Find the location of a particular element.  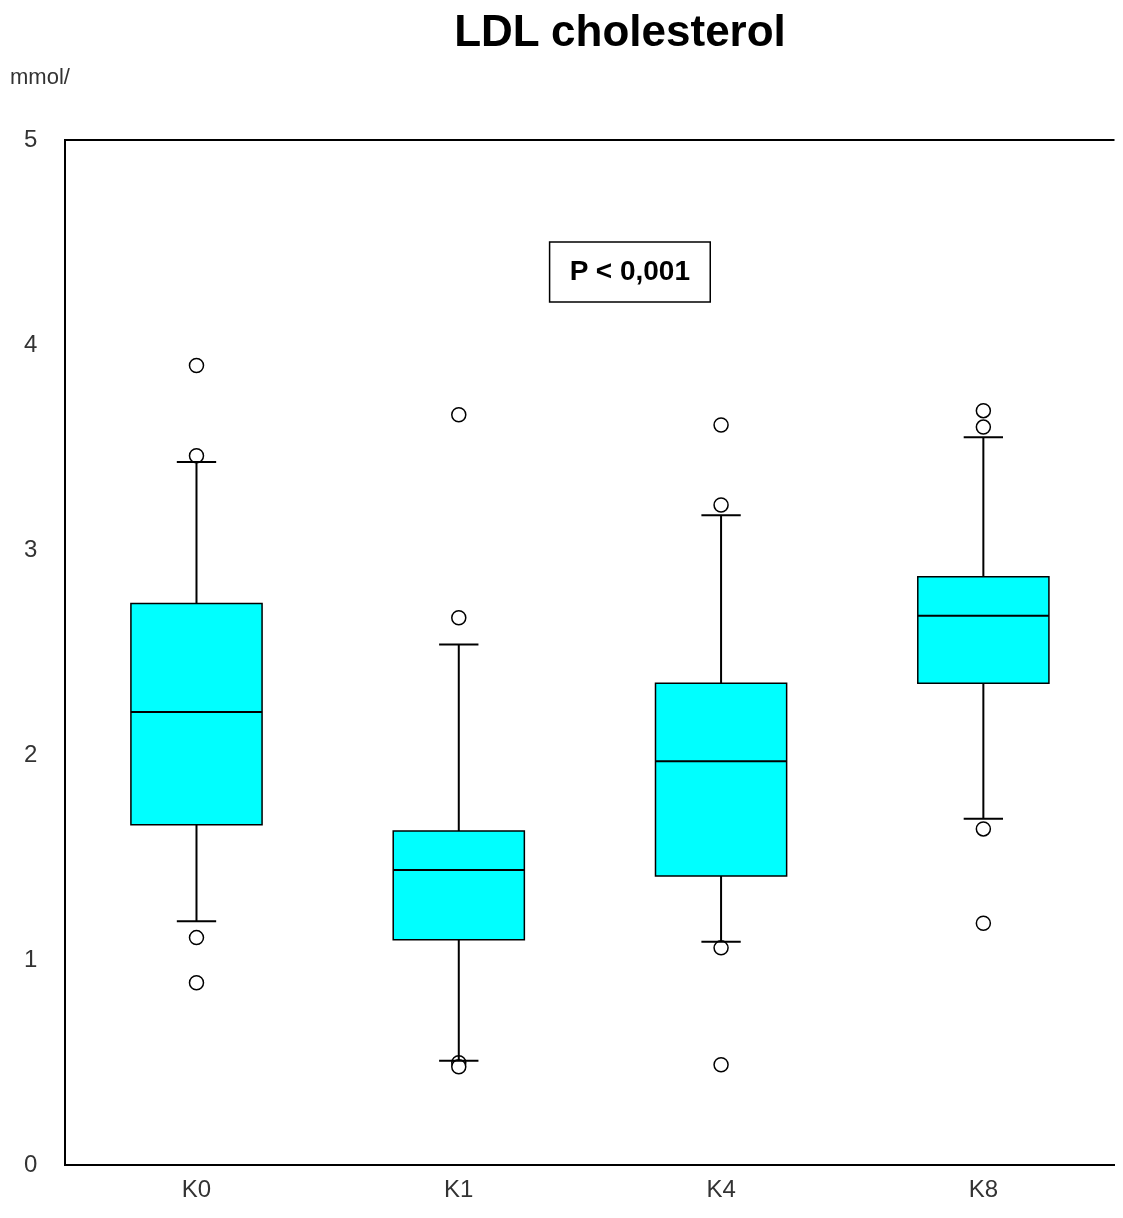

chart-title: LDL cholesterol is located at coordinates (620, 31).